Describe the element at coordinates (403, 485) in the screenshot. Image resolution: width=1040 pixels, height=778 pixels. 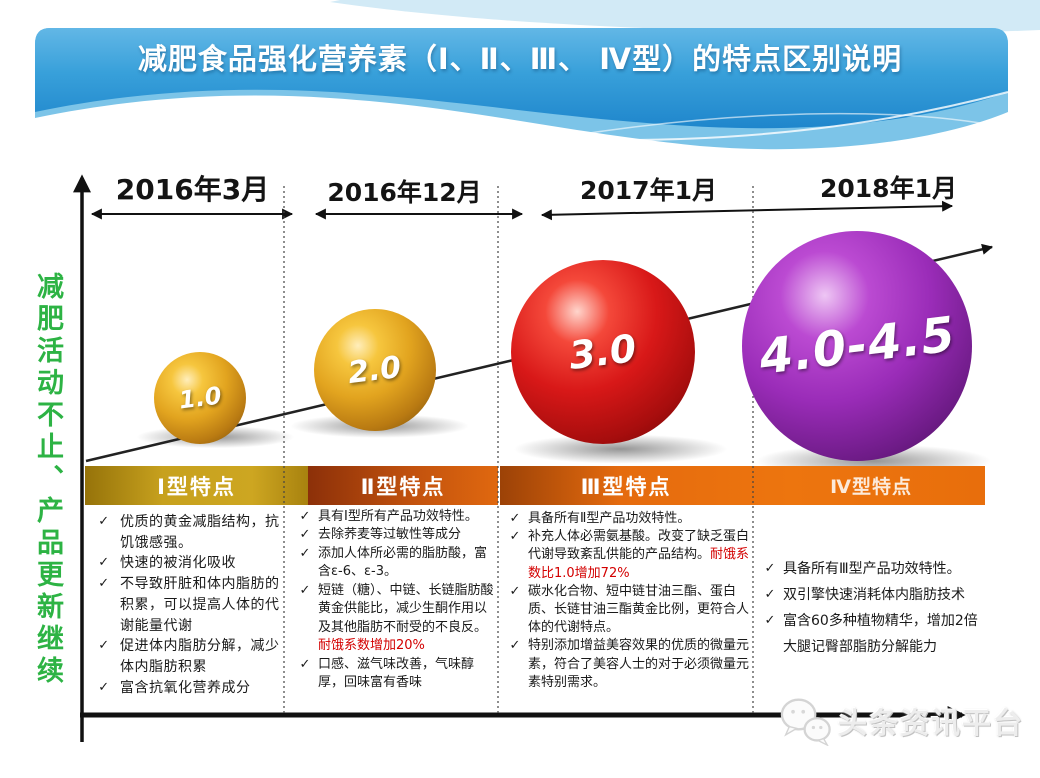
I see `table-header-type2: Ⅱ型特点` at that location.